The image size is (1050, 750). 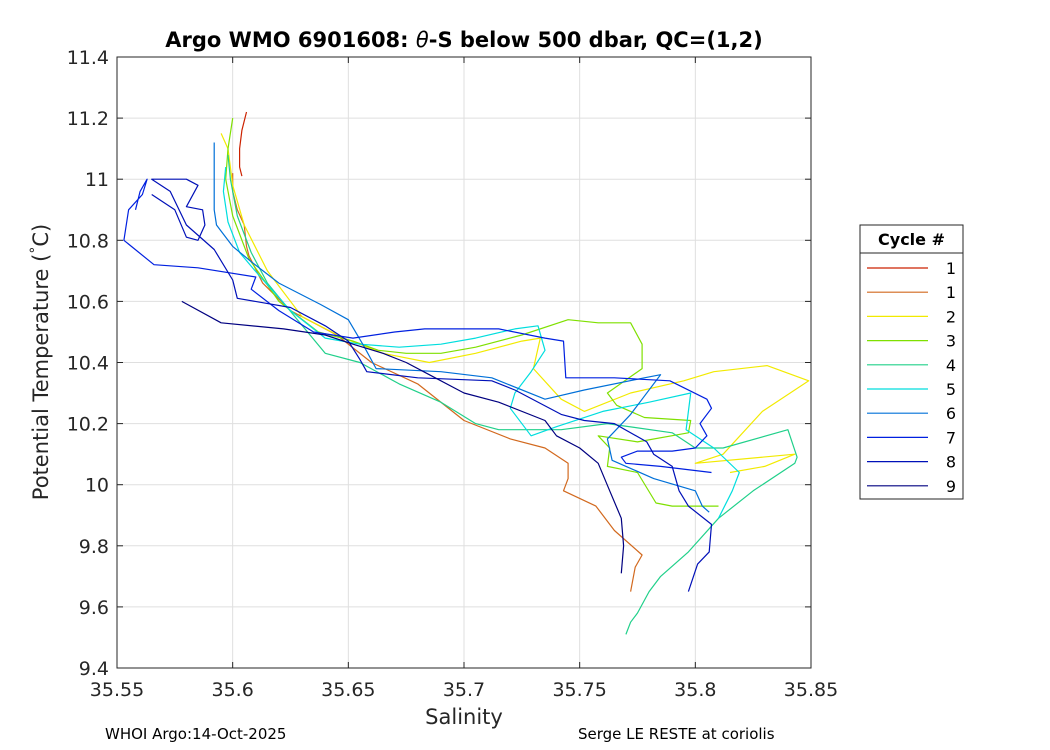 What do you see at coordinates (88, 119) in the screenshot?
I see `y-tick-label: 11.2` at bounding box center [88, 119].